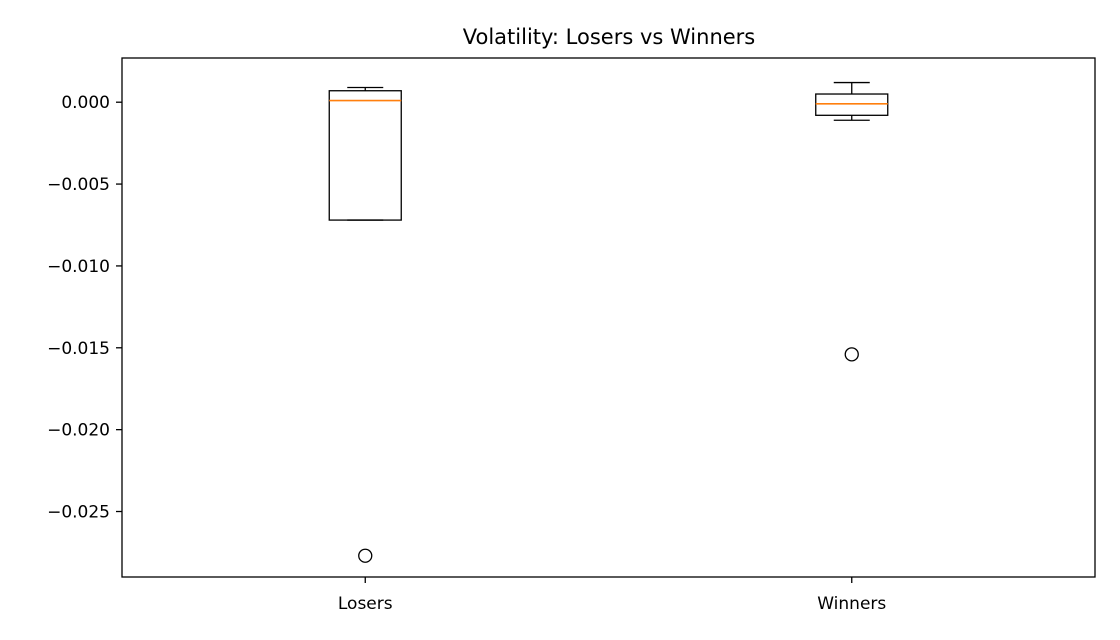  Describe the element at coordinates (78, 185) in the screenshot. I see `y-tick-label: −0.005` at that location.